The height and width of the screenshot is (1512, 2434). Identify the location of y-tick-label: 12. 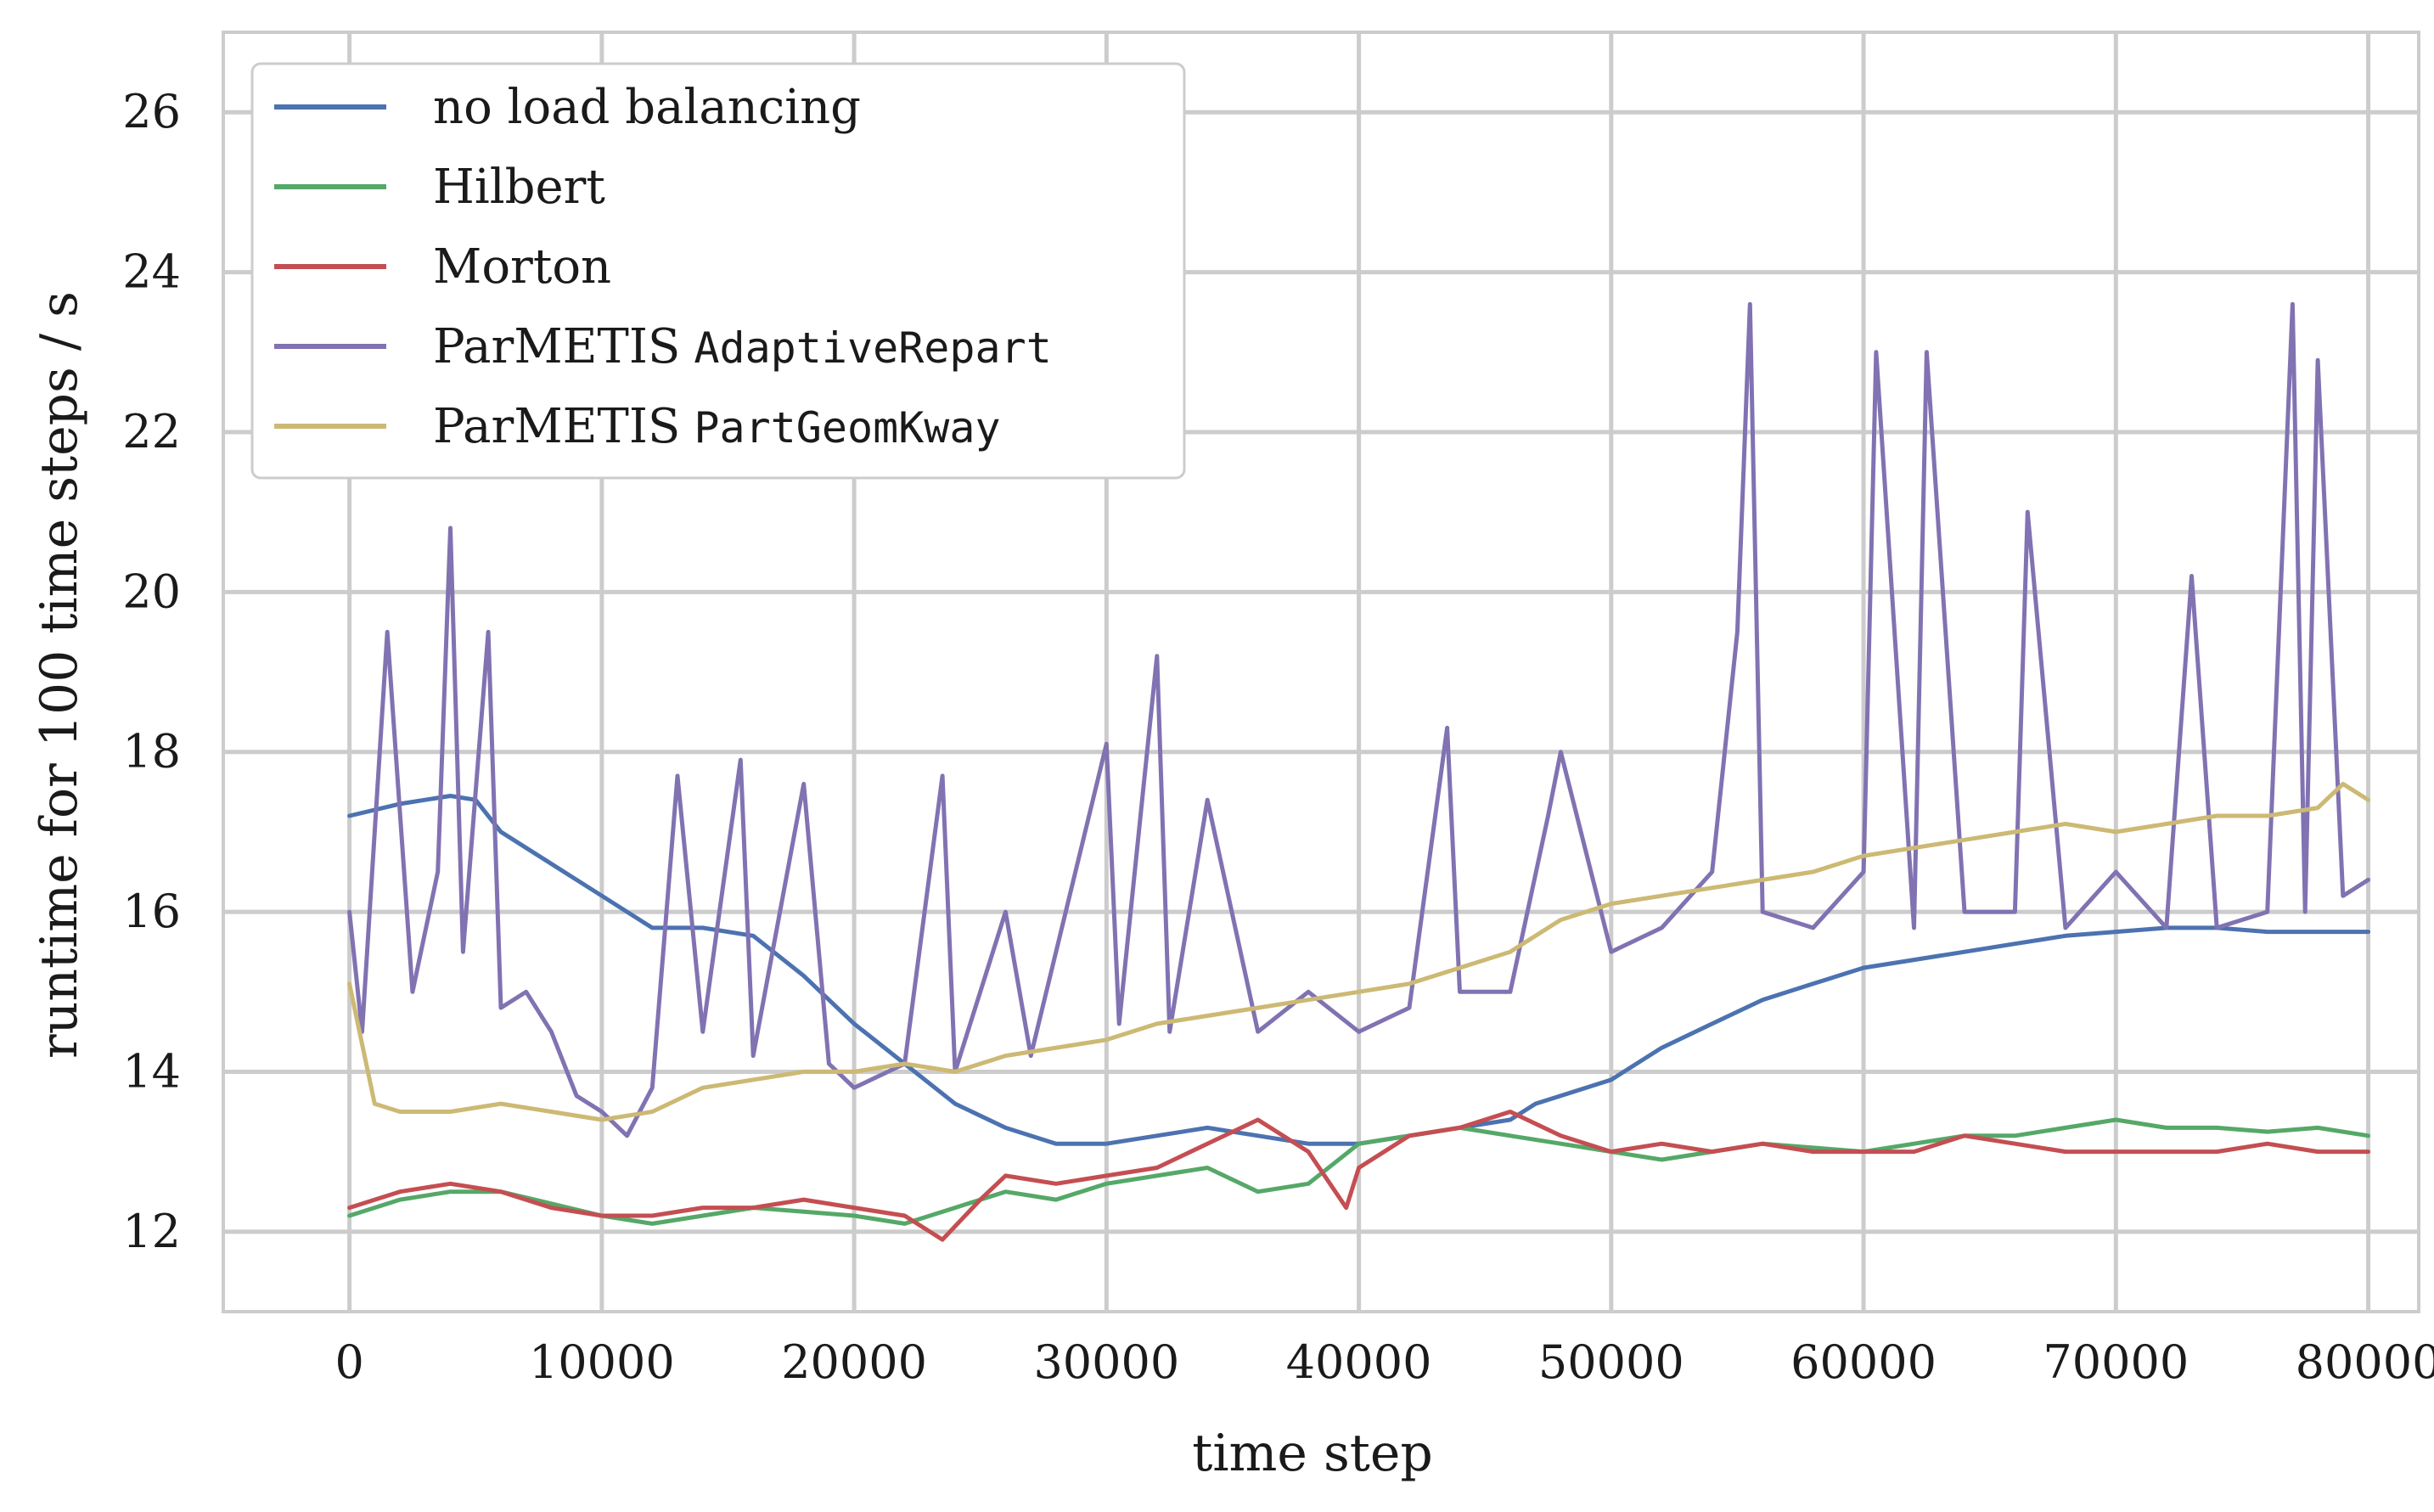
(151, 1232).